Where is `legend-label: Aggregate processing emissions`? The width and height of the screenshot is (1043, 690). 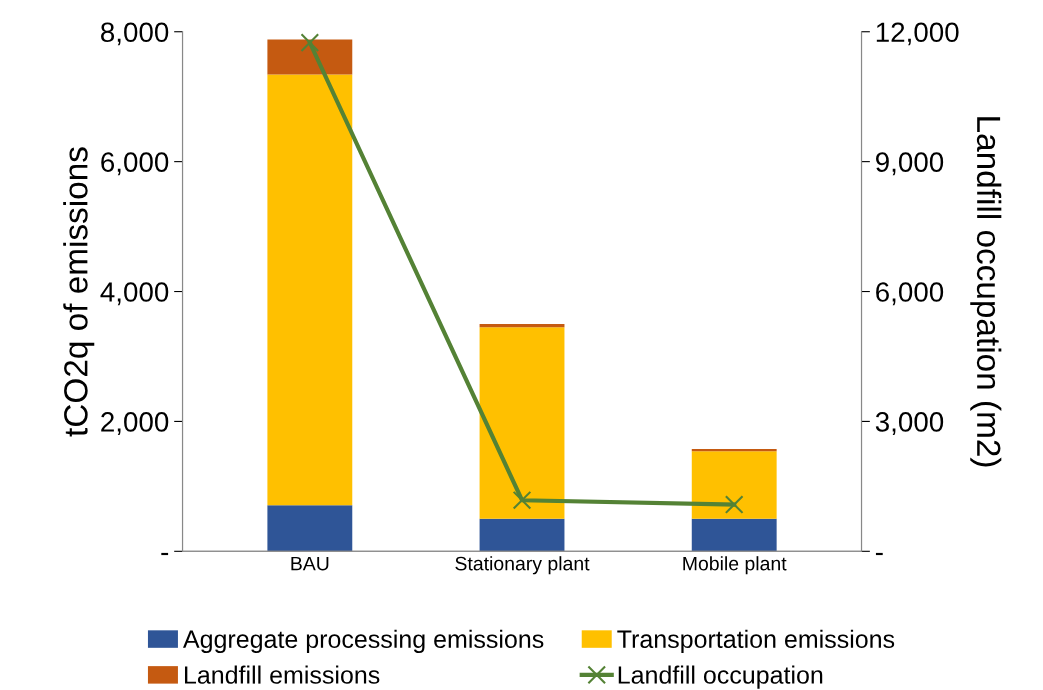
legend-label: Aggregate processing emissions is located at coordinates (363, 641).